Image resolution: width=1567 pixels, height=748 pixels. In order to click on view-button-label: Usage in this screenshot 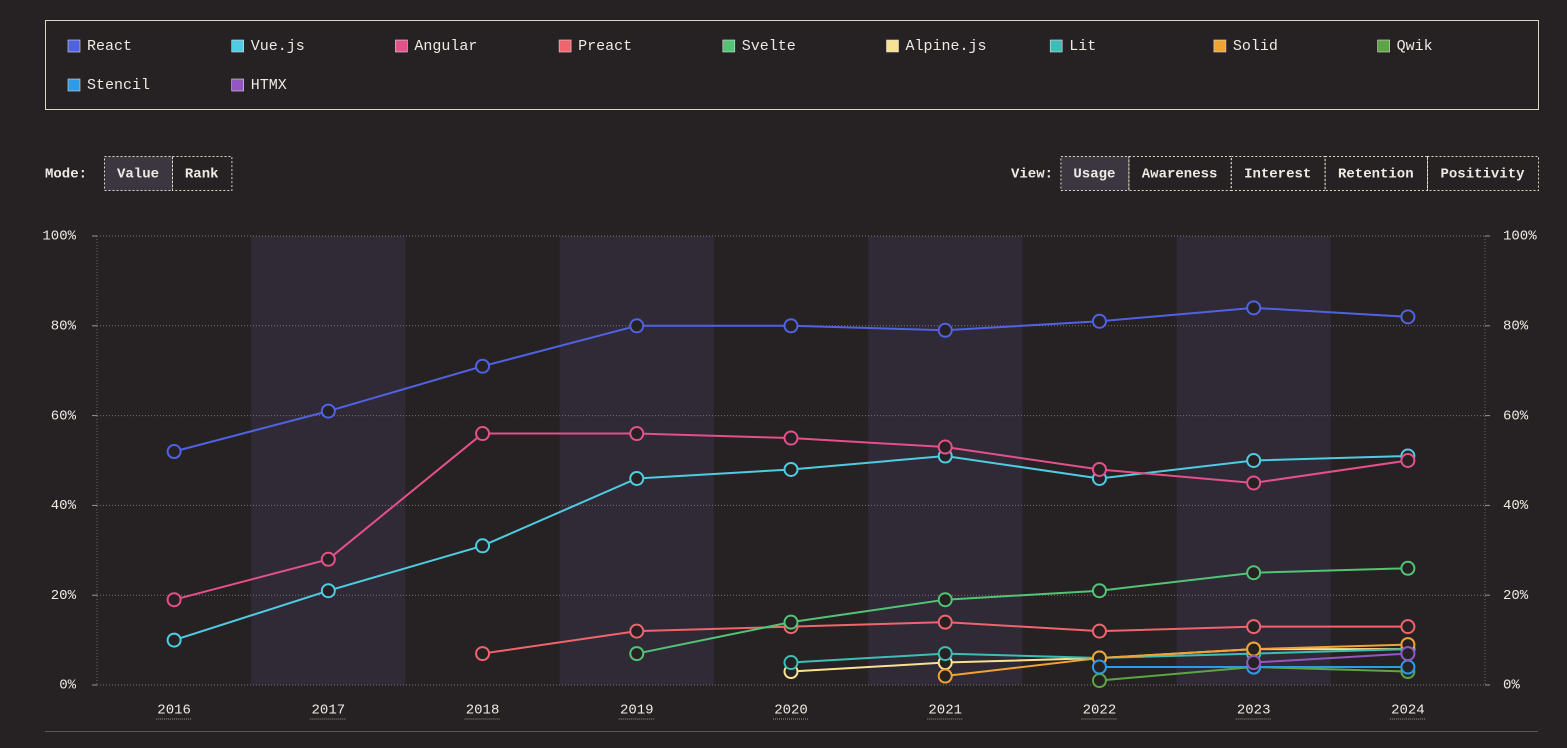, I will do `click(1094, 175)`.